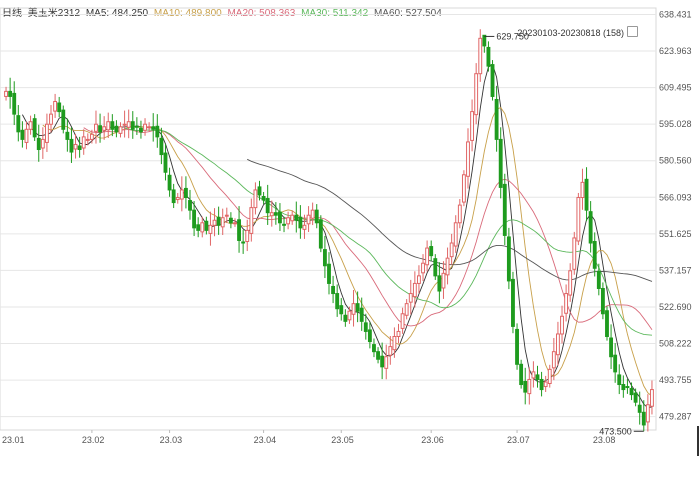 Image resolution: width=700 pixels, height=477 pixels. What do you see at coordinates (187, 13) in the screenshot?
I see `ma10-label: MA10: 489.800` at bounding box center [187, 13].